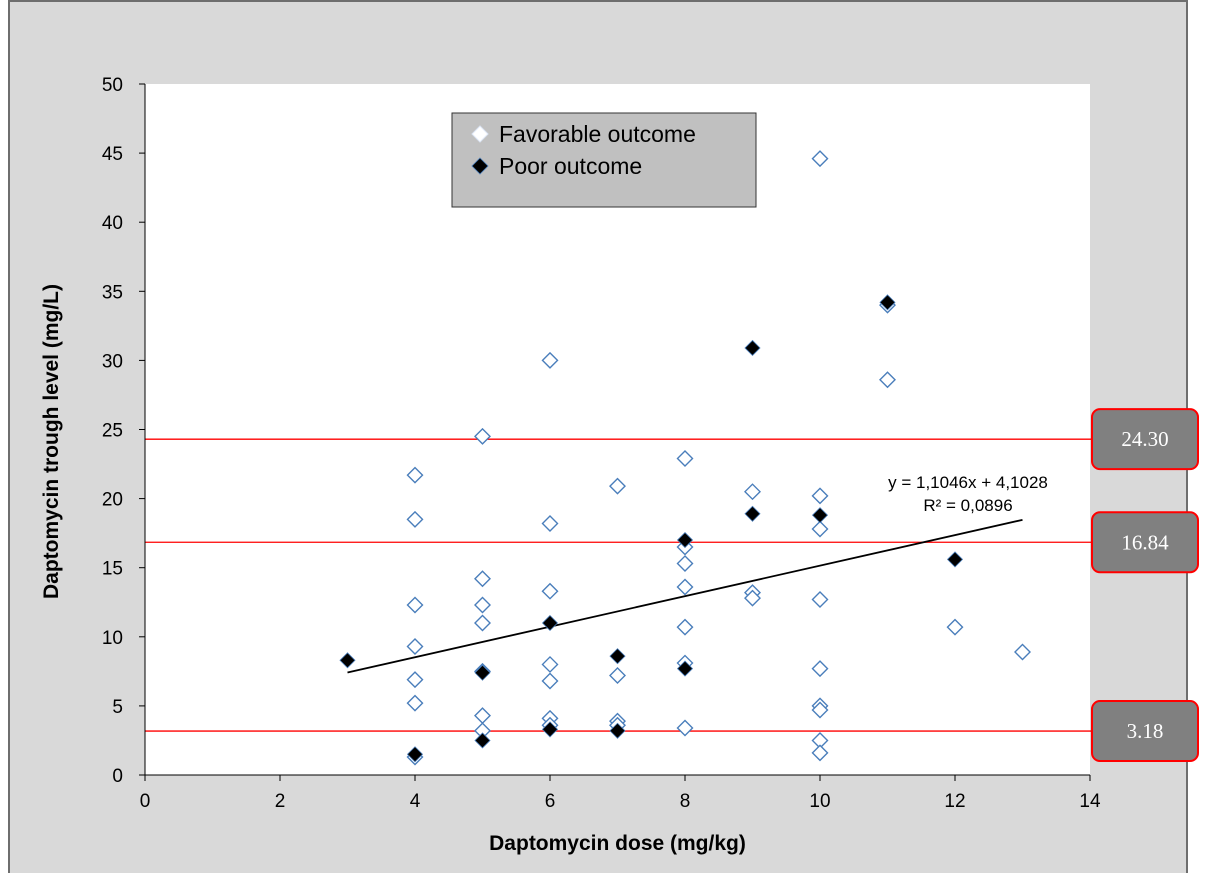  Describe the element at coordinates (280, 801) in the screenshot. I see `x-tick-label: 2` at that location.